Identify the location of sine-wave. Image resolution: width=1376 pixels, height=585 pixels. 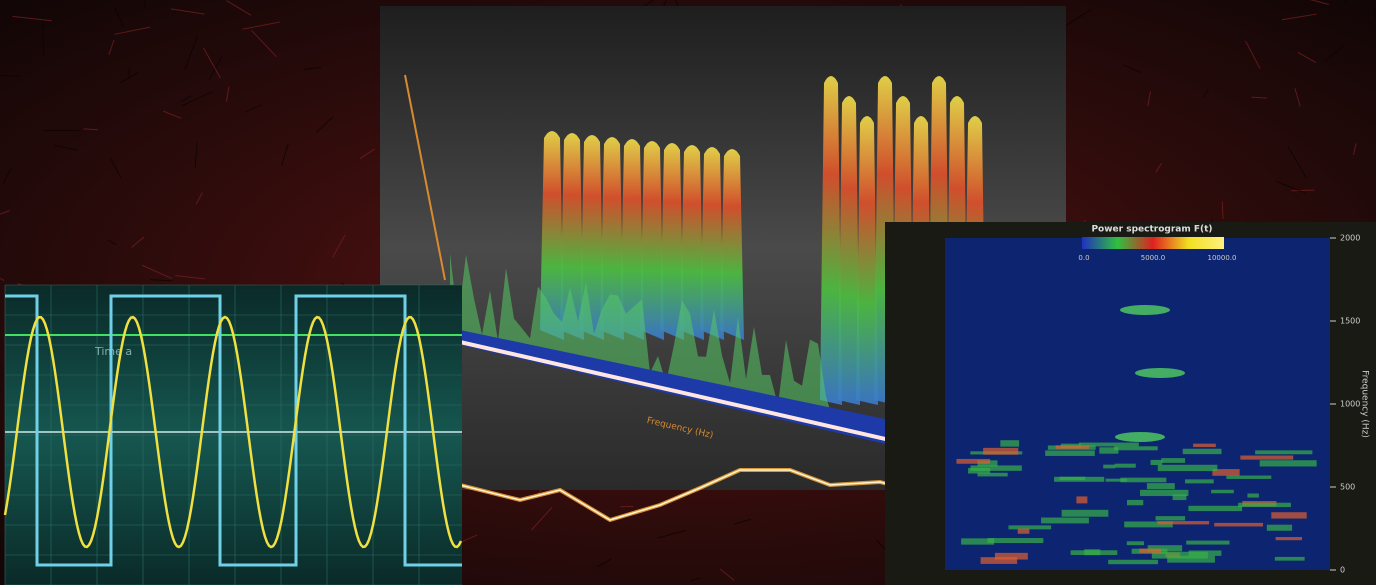
(233, 432).